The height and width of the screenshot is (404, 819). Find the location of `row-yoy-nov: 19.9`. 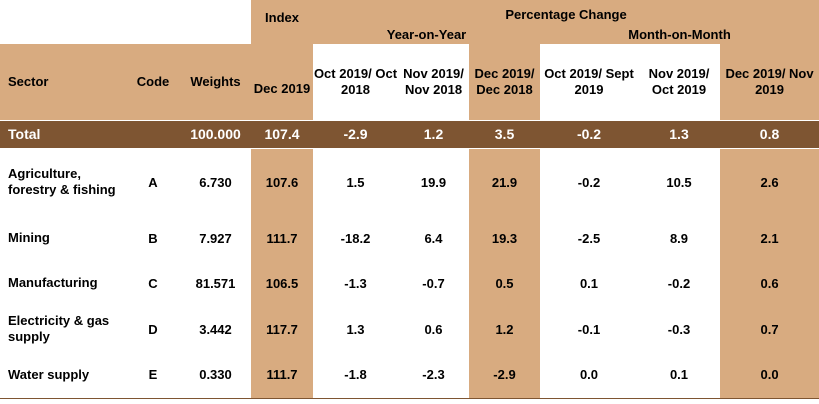

row-yoy-nov: 19.9 is located at coordinates (433, 182).